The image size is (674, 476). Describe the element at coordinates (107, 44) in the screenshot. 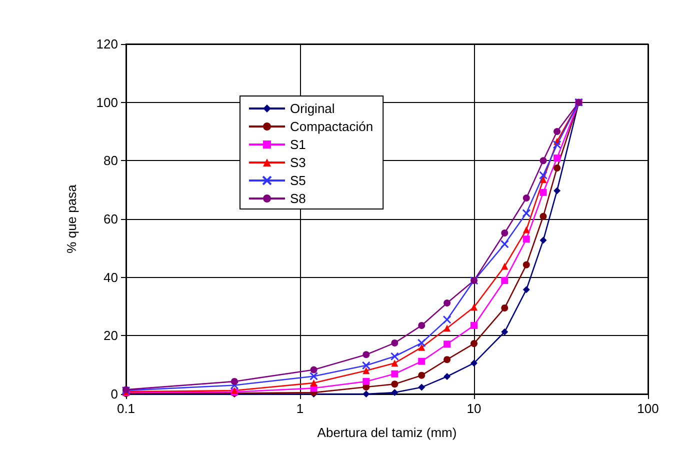

I see `y-tick-label: 120` at that location.